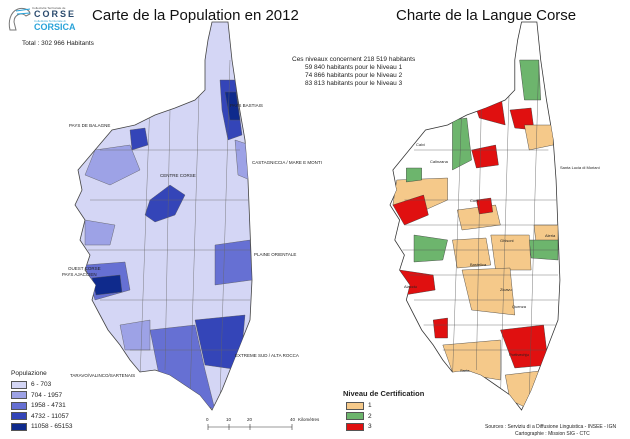 This screenshot has width=630, height=439. What do you see at coordinates (41, 416) in the screenshot?
I see `legend-item: 4732 - 11057` at bounding box center [41, 416].